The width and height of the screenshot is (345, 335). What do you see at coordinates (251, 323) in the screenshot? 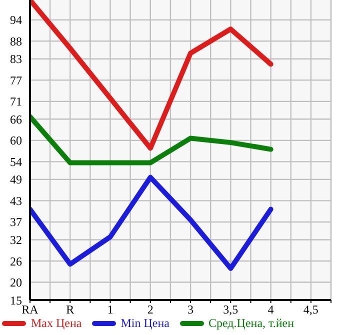
I see `legend-label: Сред.Цена, т.йен` at bounding box center [251, 323].